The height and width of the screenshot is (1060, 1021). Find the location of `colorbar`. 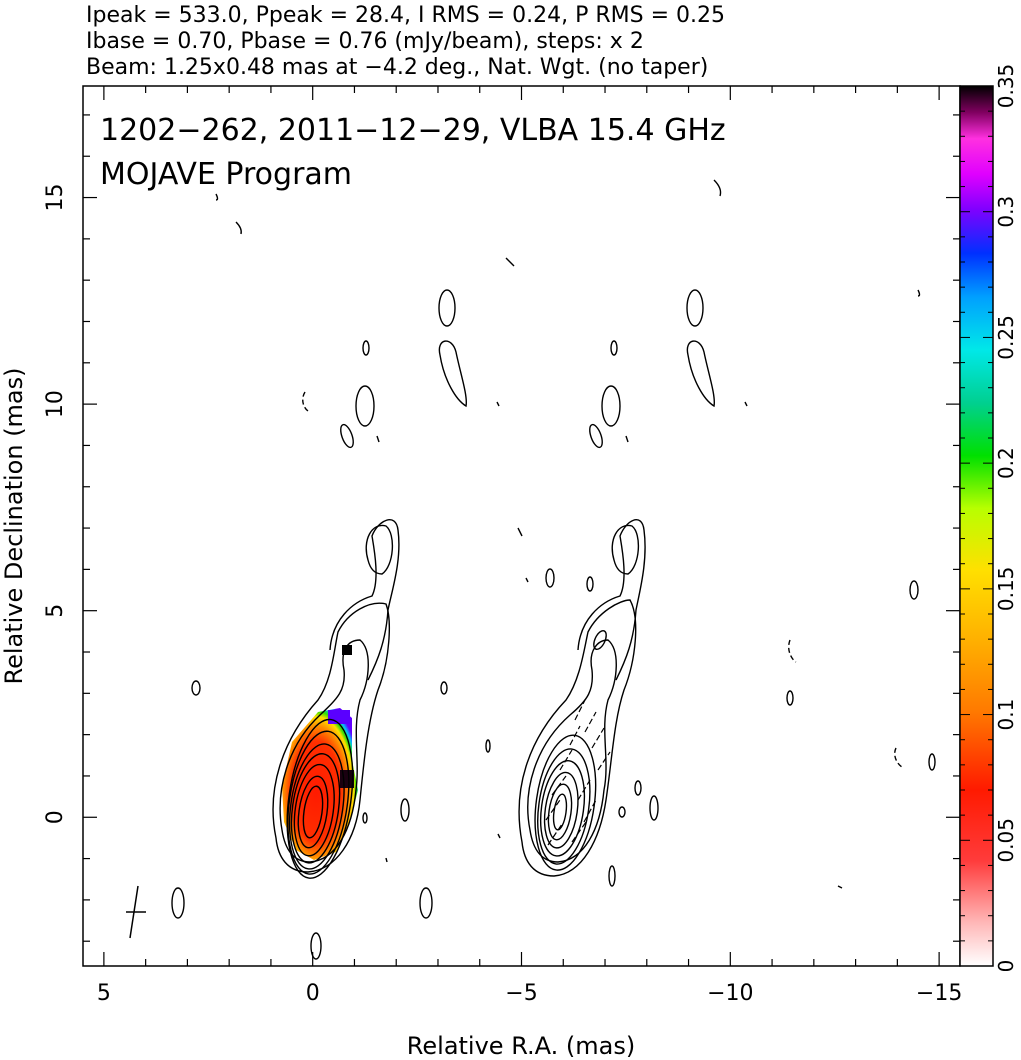

colorbar is located at coordinates (976, 526).